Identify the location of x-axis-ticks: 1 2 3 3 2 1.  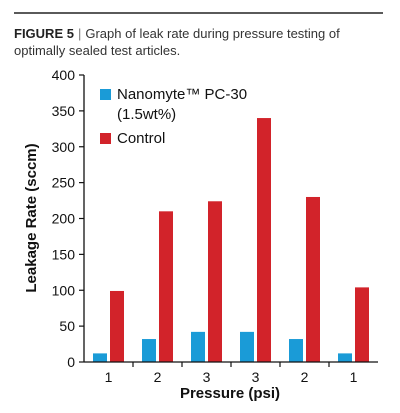
(231, 373).